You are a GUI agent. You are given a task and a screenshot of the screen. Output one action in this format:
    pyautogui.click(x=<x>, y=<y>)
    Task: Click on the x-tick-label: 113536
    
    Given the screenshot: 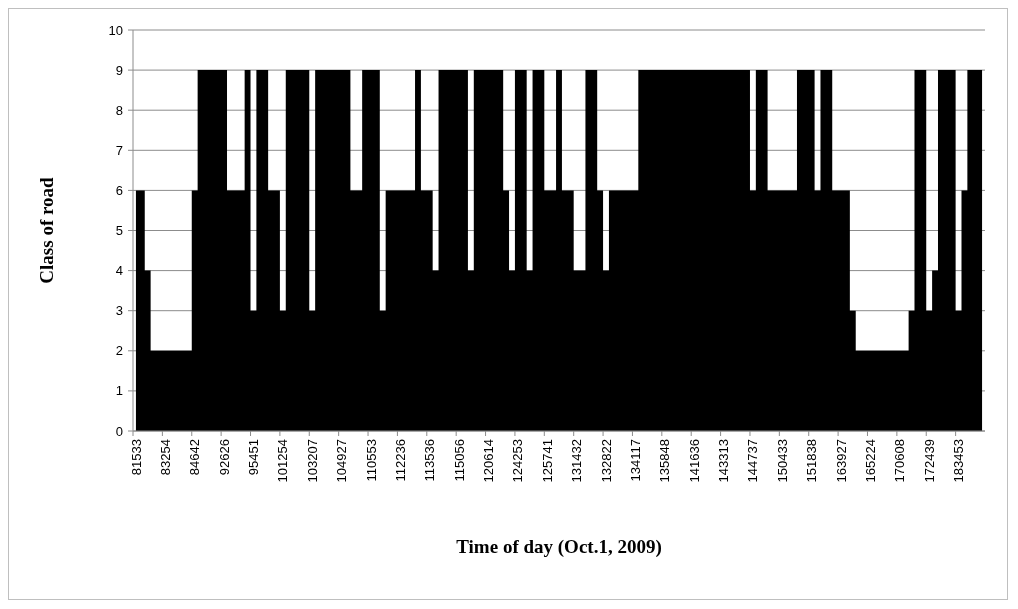 What is the action you would take?
    pyautogui.click(x=430, y=460)
    